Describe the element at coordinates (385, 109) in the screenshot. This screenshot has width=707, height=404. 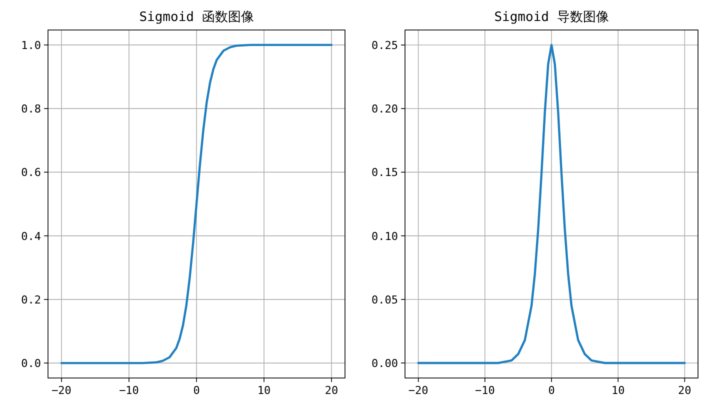
I see `y-tick-label: 0.20` at that location.